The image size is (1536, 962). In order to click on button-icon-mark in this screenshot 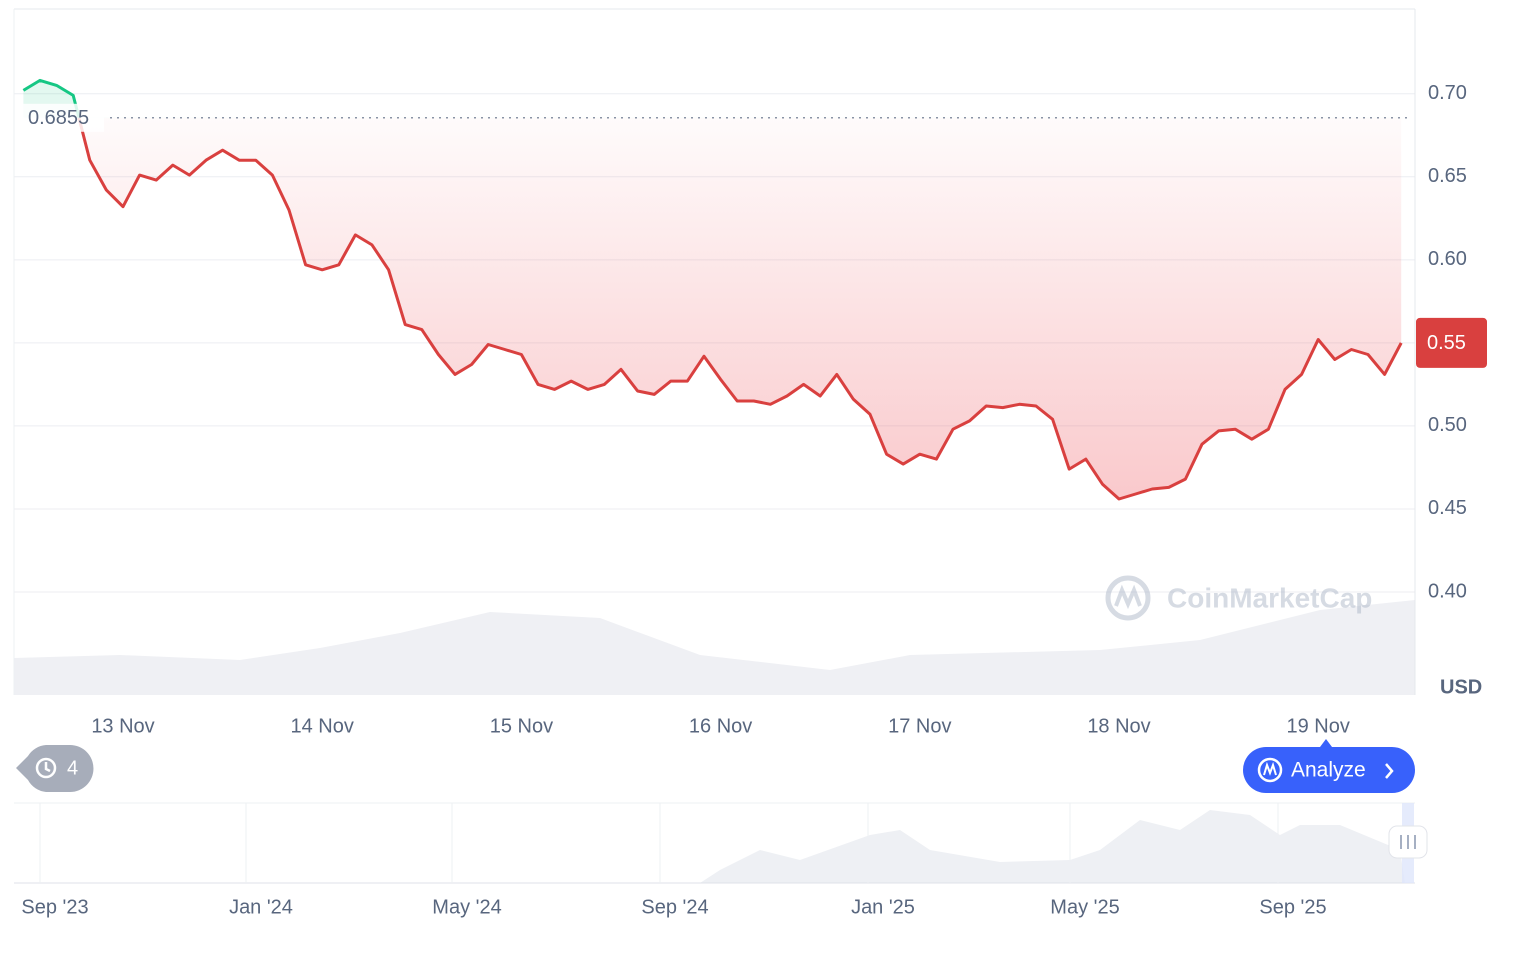, I will do `click(1270, 768)`.